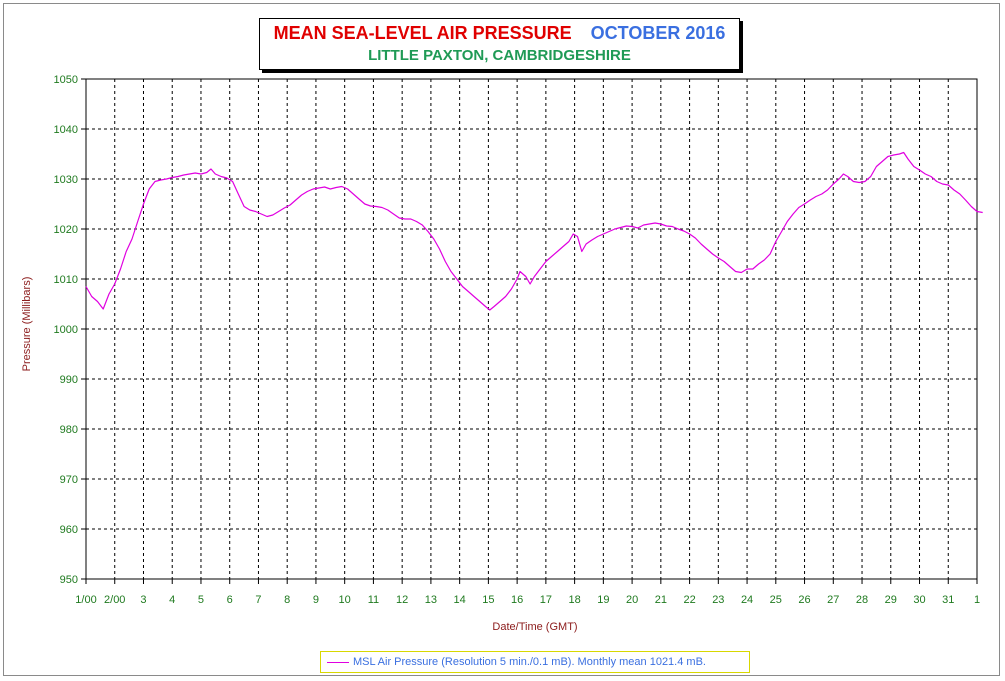 This screenshot has height=681, width=1005. Describe the element at coordinates (230, 600) in the screenshot. I see `x-tick-label: 6` at that location.